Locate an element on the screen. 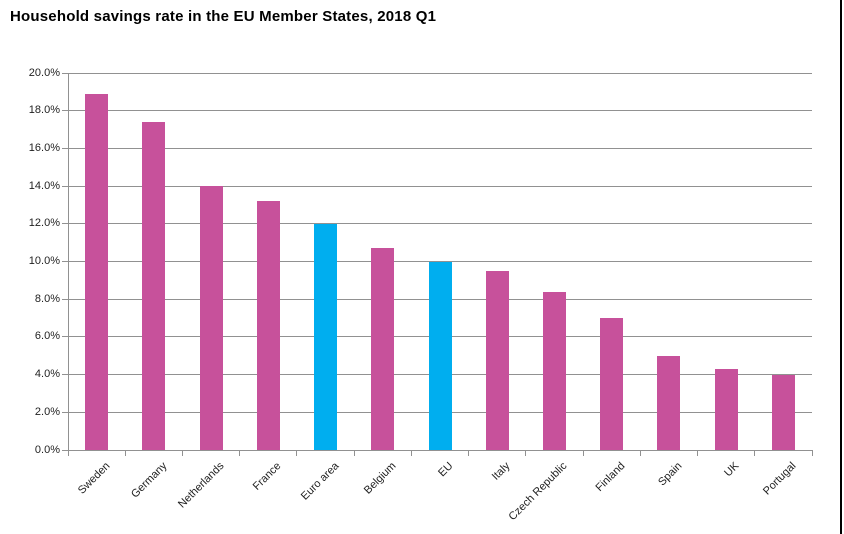 The height and width of the screenshot is (534, 844). y-axis-label: 16.0% is located at coordinates (44, 147).